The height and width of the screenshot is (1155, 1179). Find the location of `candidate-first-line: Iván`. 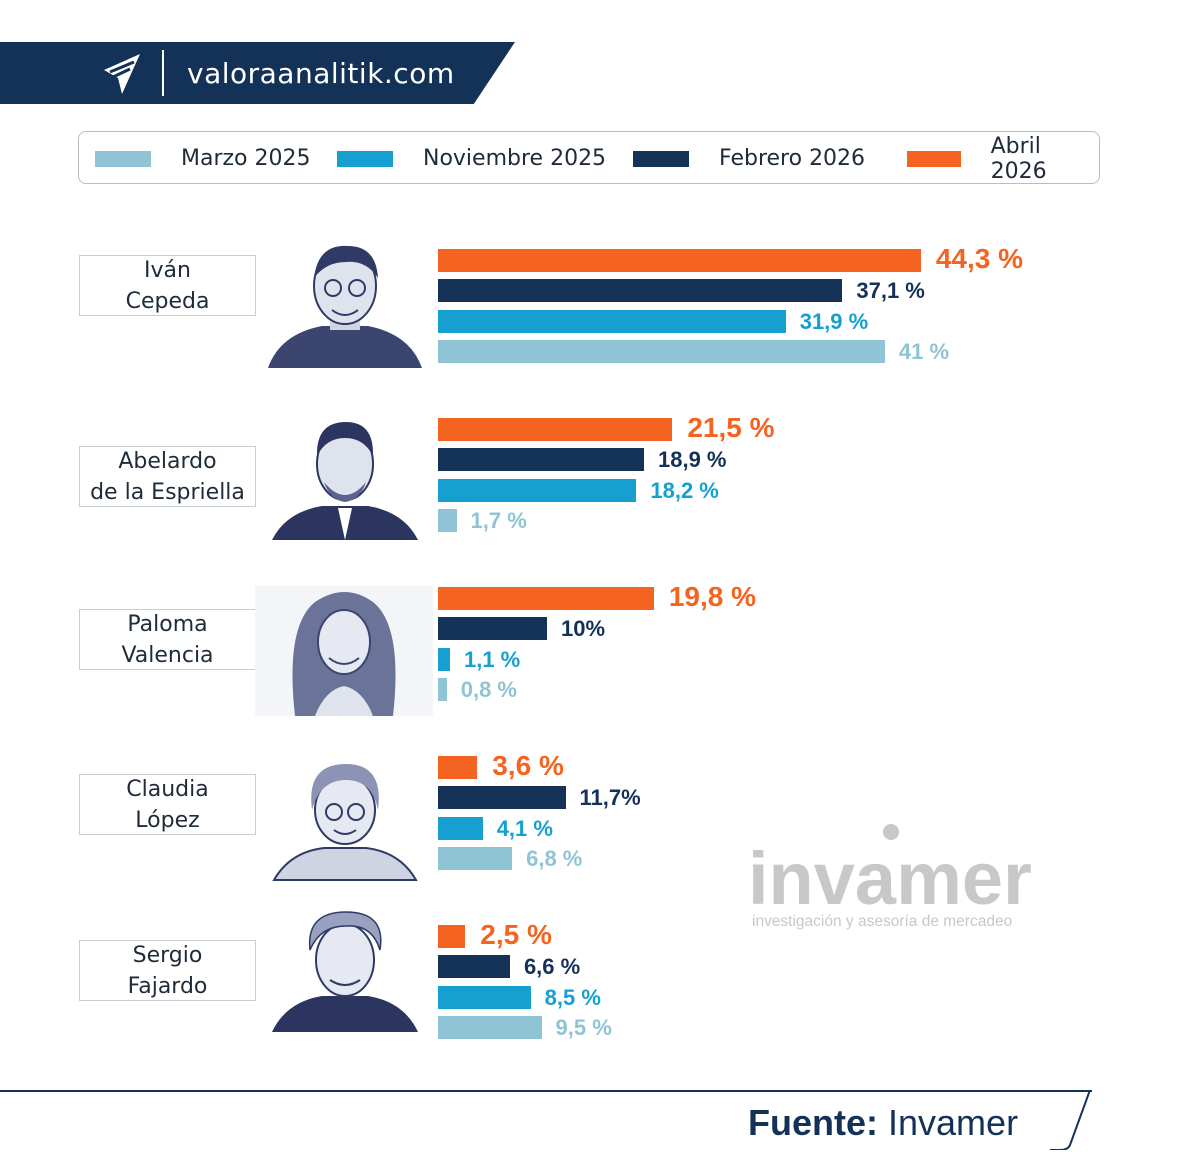

candidate-first-line: Iván is located at coordinates (167, 270).